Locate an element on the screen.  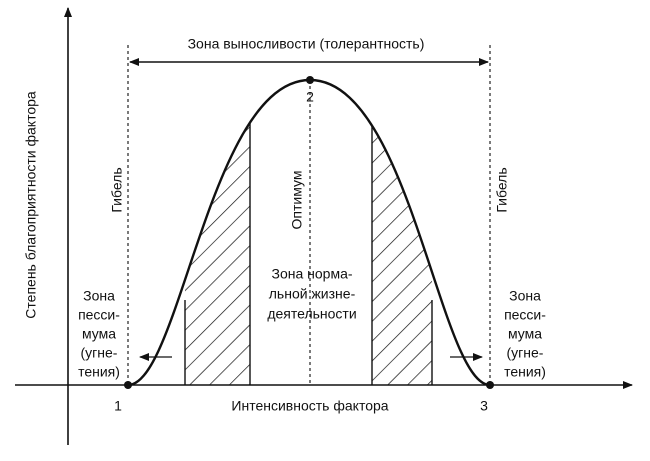
label-line: деятельности is located at coordinates (311, 314).